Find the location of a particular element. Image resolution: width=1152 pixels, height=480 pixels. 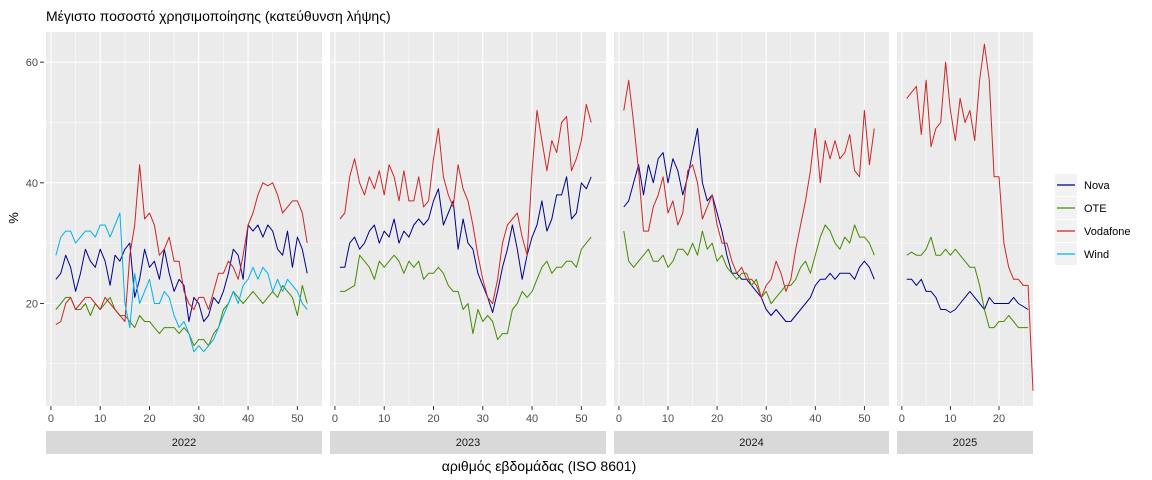

y-axis-label: % is located at coordinates (13, 218).